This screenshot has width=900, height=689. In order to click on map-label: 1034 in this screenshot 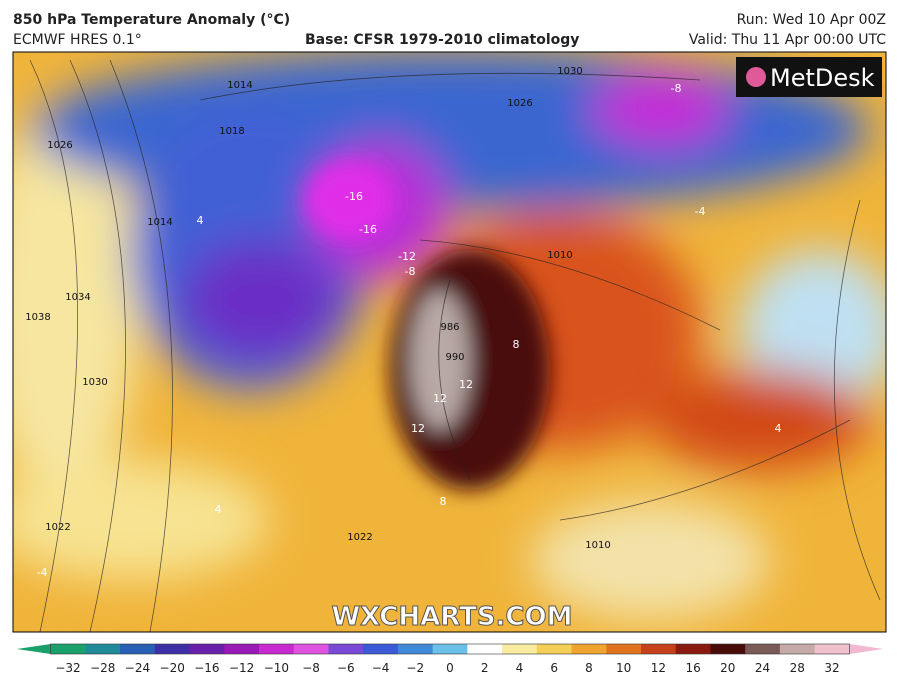, I will do `click(77, 297)`.